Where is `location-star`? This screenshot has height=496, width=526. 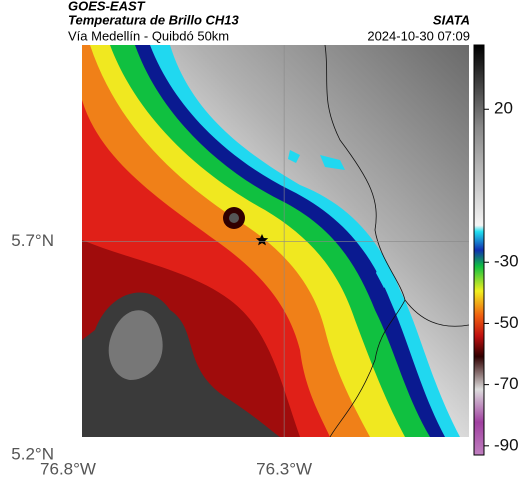
location-star is located at coordinates (262, 240).